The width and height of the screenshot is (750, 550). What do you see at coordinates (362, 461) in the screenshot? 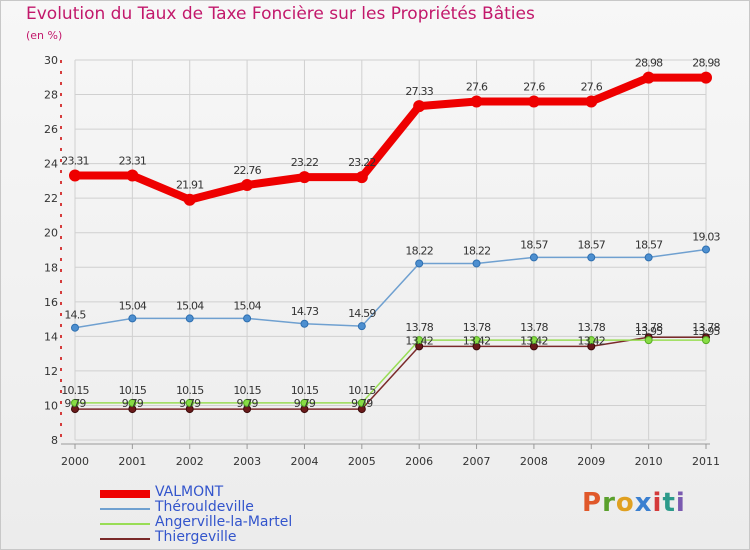
I see `x-tick-label: 2005` at bounding box center [362, 461].